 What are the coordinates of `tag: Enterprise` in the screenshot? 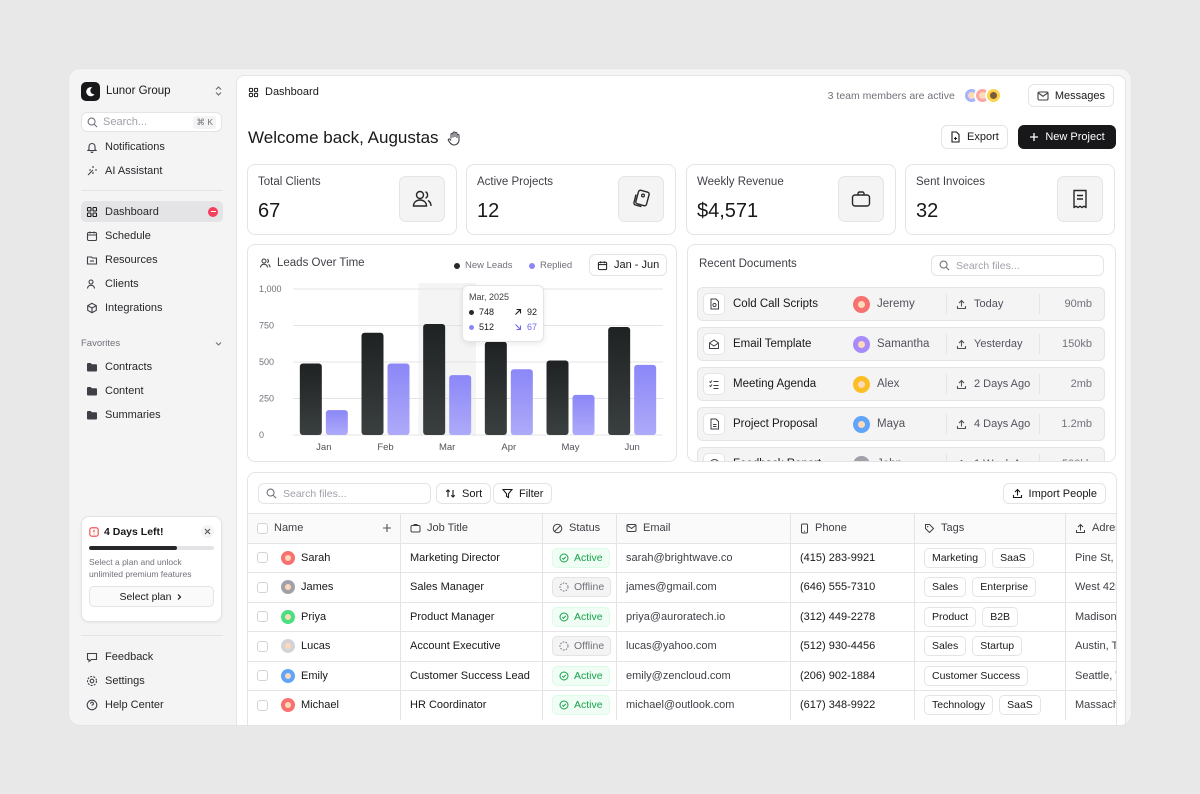 It's located at (1004, 587).